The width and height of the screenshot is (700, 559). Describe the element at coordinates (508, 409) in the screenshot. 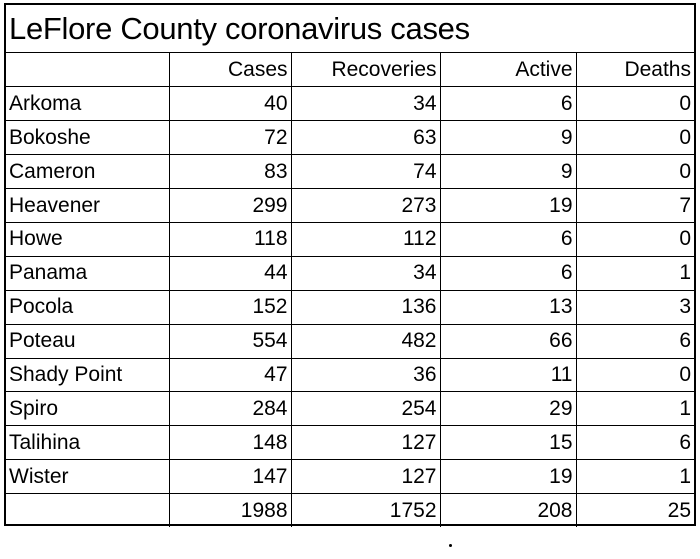

I see `table-cell: 29` at that location.